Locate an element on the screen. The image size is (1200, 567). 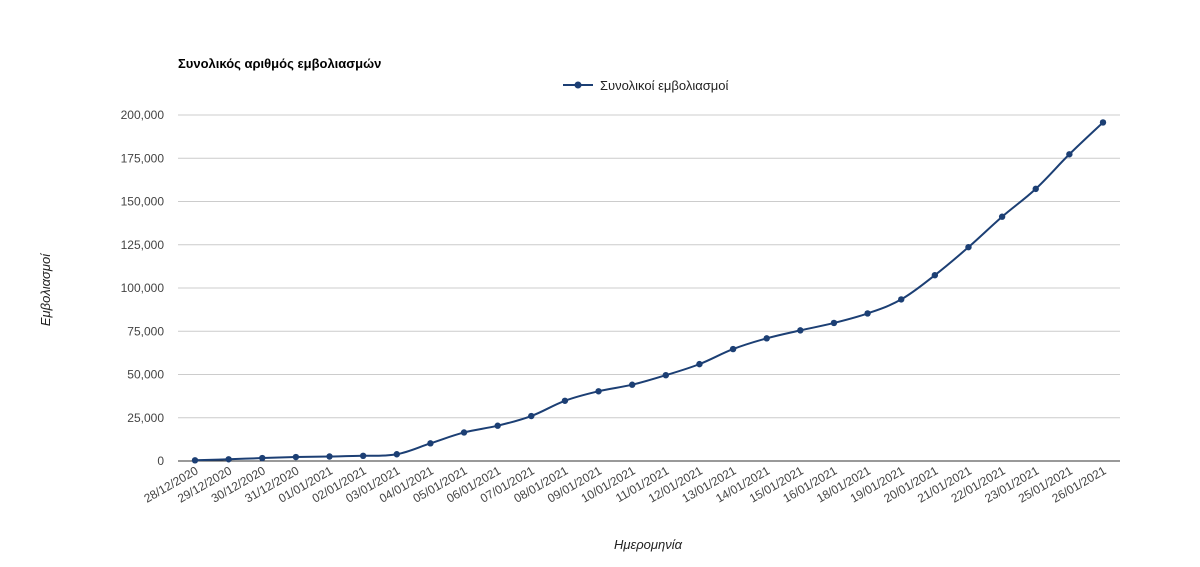
y-tick-label: 75,000 is located at coordinates (145, 331).